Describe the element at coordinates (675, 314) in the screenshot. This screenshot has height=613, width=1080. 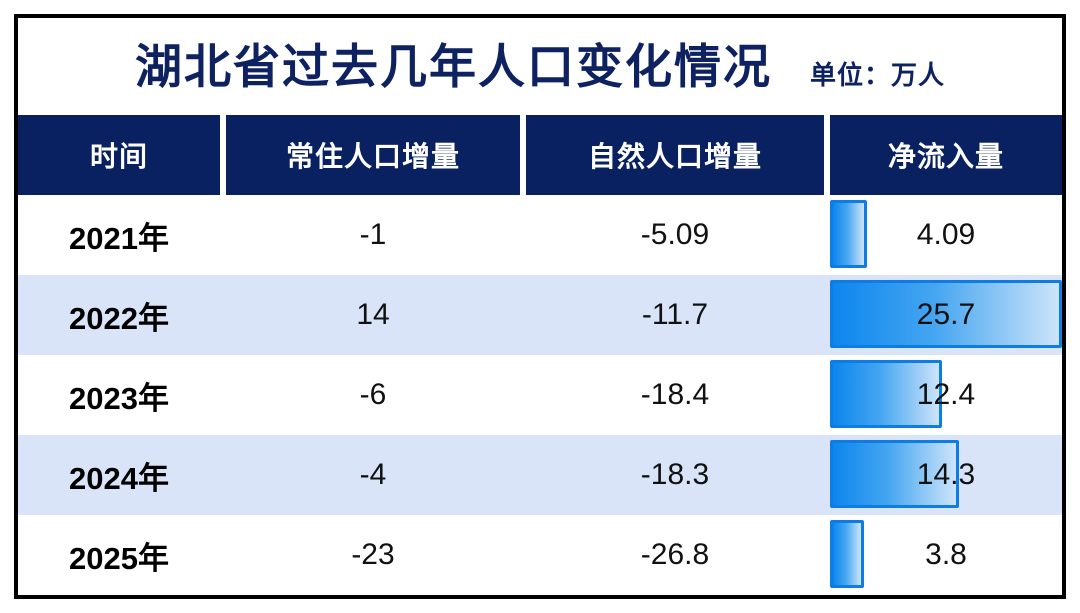
I see `natural-increment-value: -11.7` at that location.